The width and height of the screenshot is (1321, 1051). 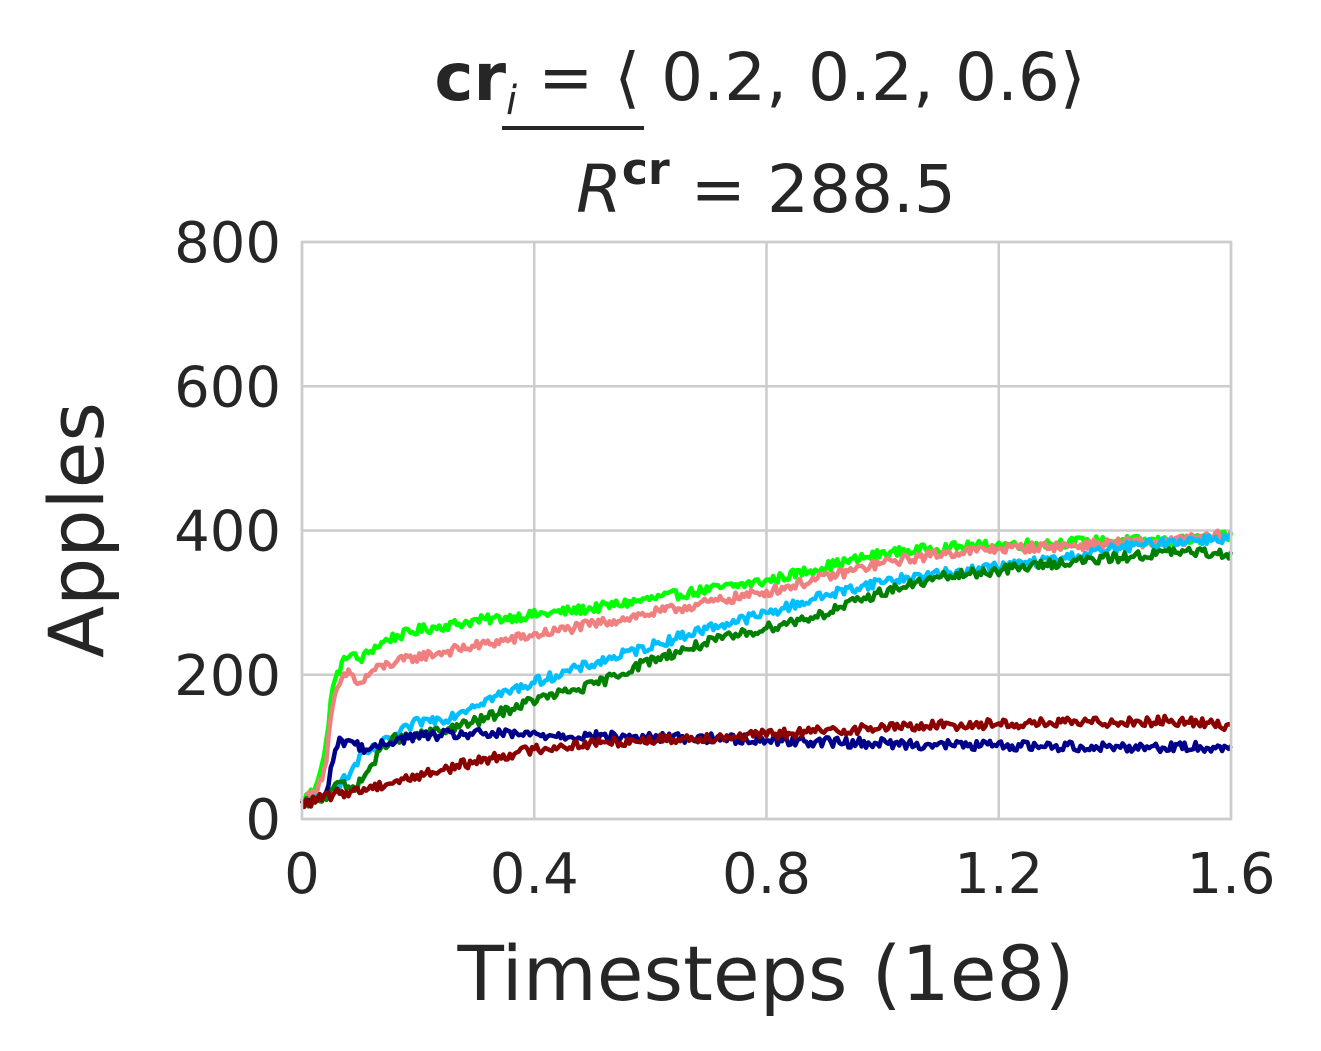 What do you see at coordinates (766, 874) in the screenshot?
I see `x-tick-label: 0.8` at bounding box center [766, 874].